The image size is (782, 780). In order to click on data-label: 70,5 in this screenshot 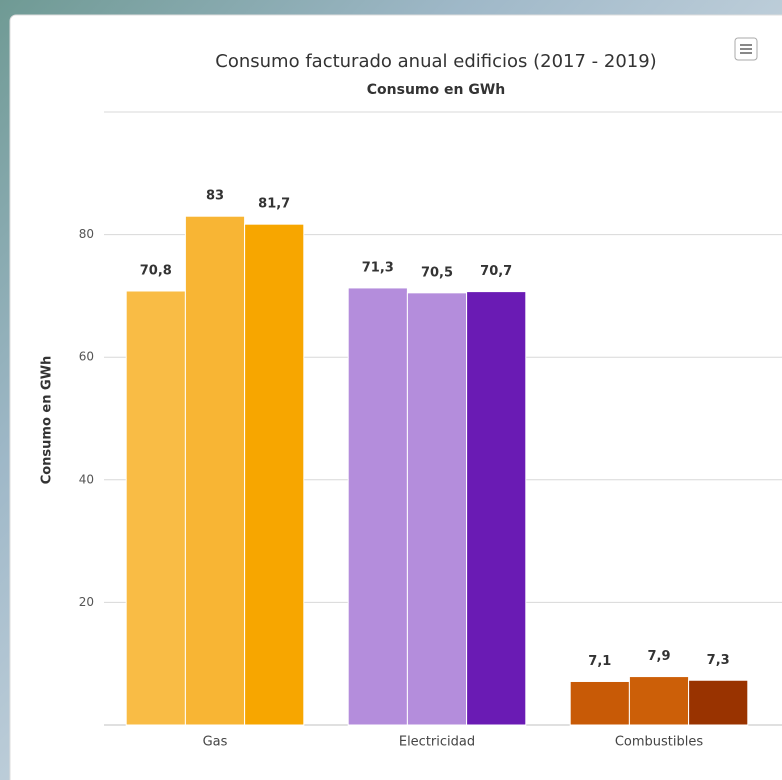, I will do `click(437, 272)`.